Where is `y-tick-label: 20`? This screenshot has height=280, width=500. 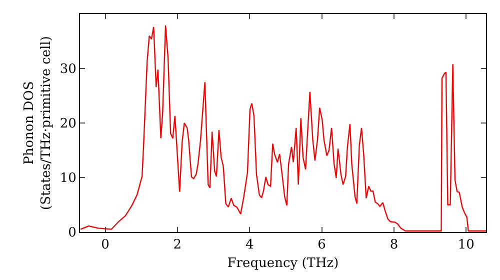
y-tick-label: 20 is located at coordinates (68, 124).